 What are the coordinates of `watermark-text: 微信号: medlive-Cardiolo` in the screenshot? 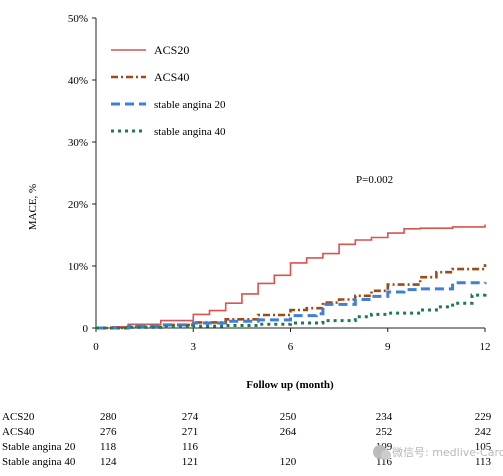 It's located at (447, 452).